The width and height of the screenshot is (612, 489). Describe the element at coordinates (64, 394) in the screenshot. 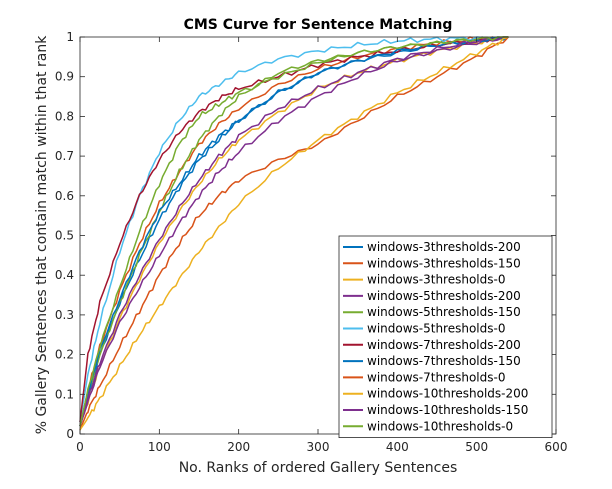

I see `y-tick-label: 0.1` at that location.